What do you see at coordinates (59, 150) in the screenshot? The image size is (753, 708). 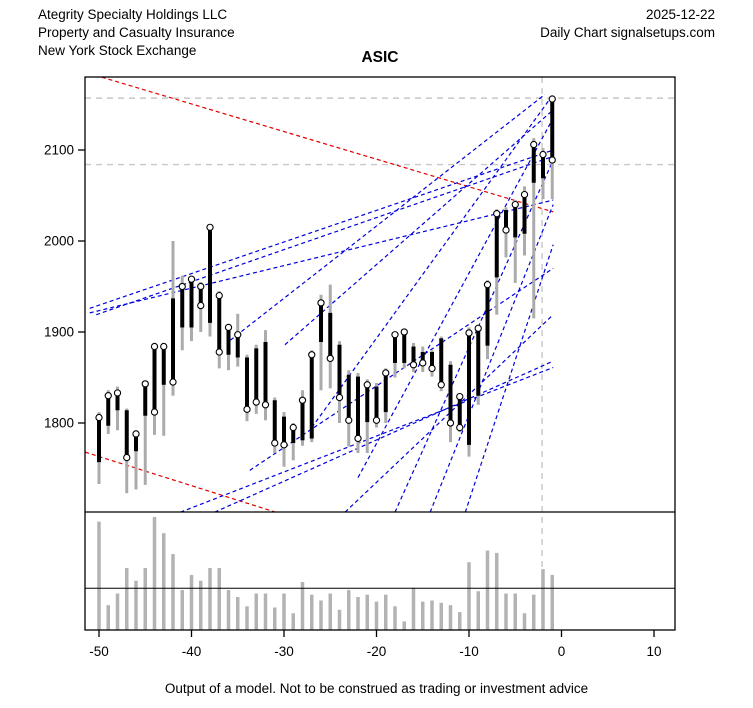 I see `y-tick-label: 2100` at bounding box center [59, 150].